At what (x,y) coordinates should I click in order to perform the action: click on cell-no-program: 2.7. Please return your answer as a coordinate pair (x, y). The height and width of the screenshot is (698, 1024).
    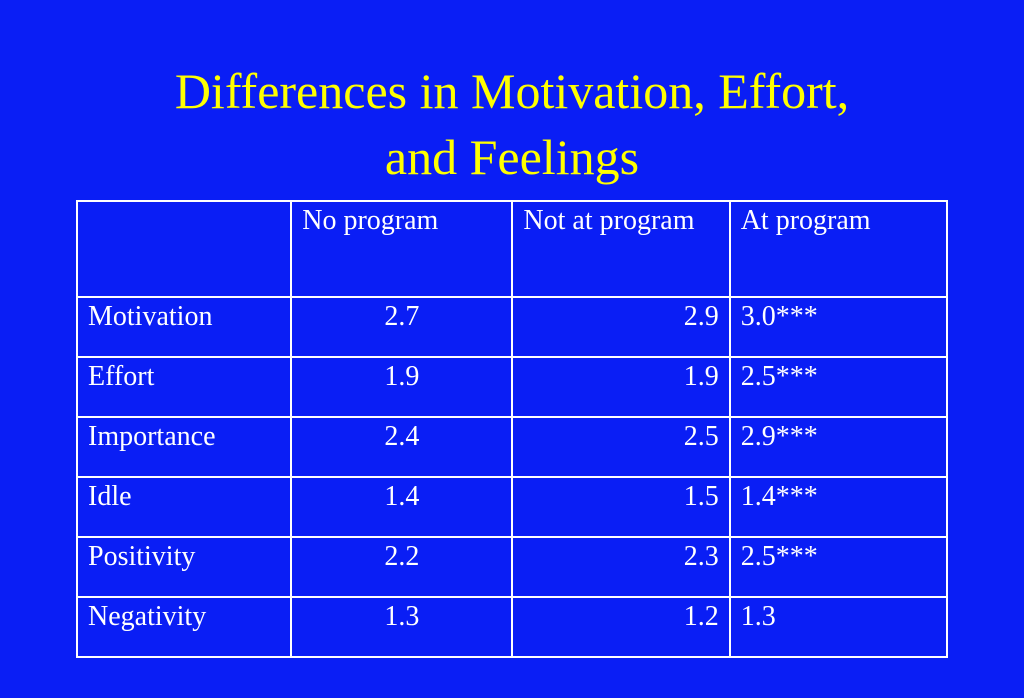
    Looking at the image, I should click on (402, 327).